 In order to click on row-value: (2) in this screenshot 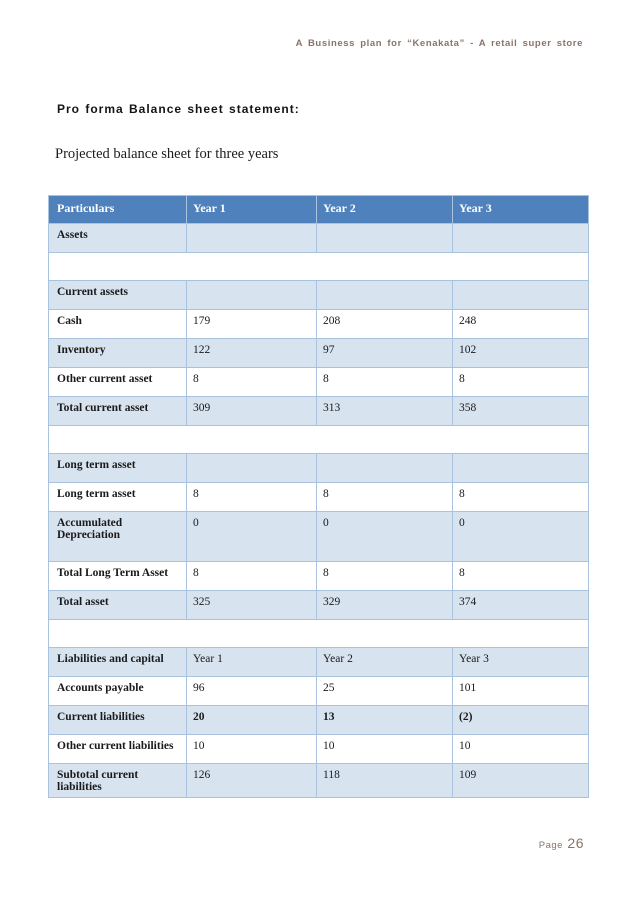, I will do `click(520, 720)`.